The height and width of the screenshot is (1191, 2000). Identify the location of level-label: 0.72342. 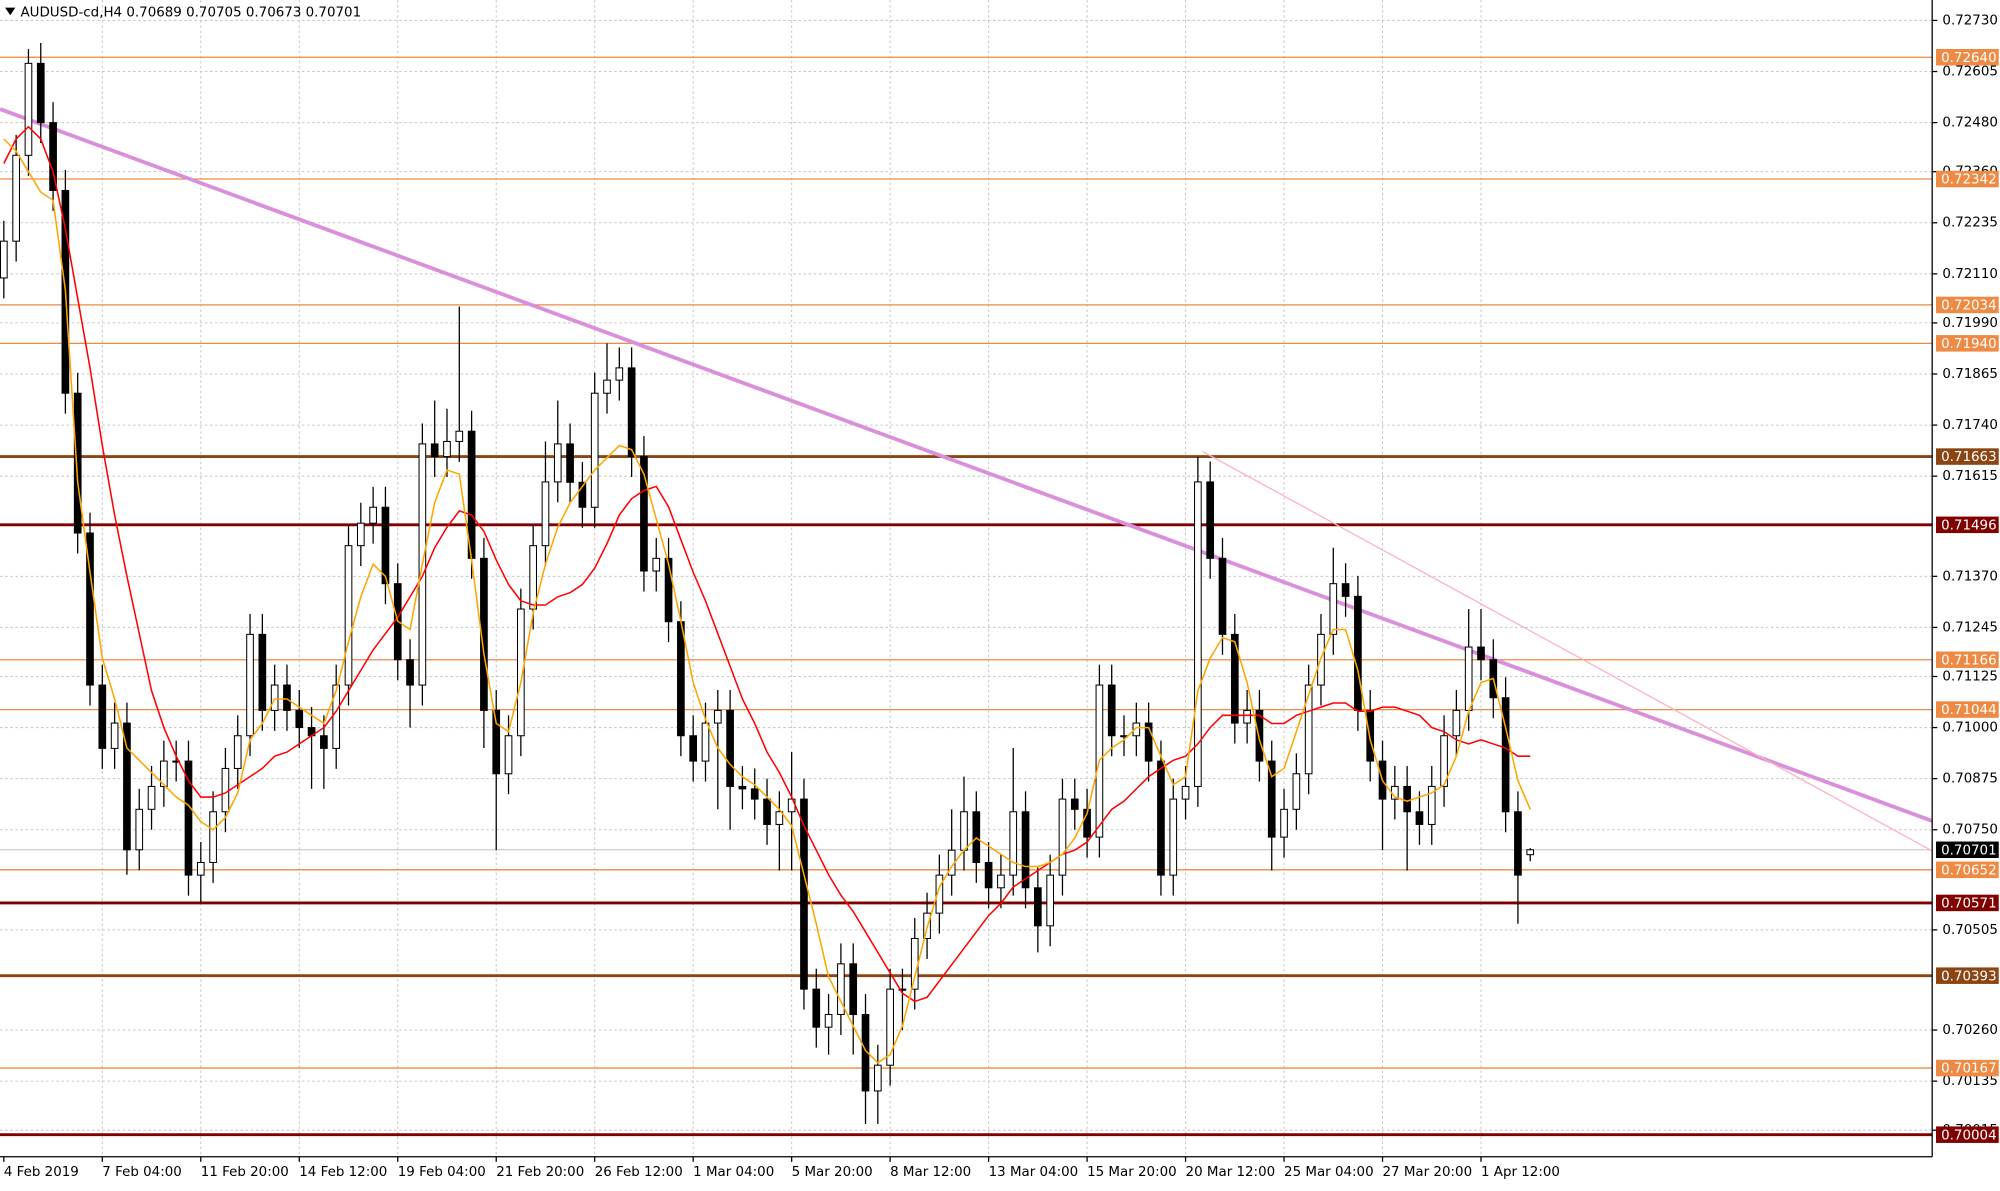
(1968, 180).